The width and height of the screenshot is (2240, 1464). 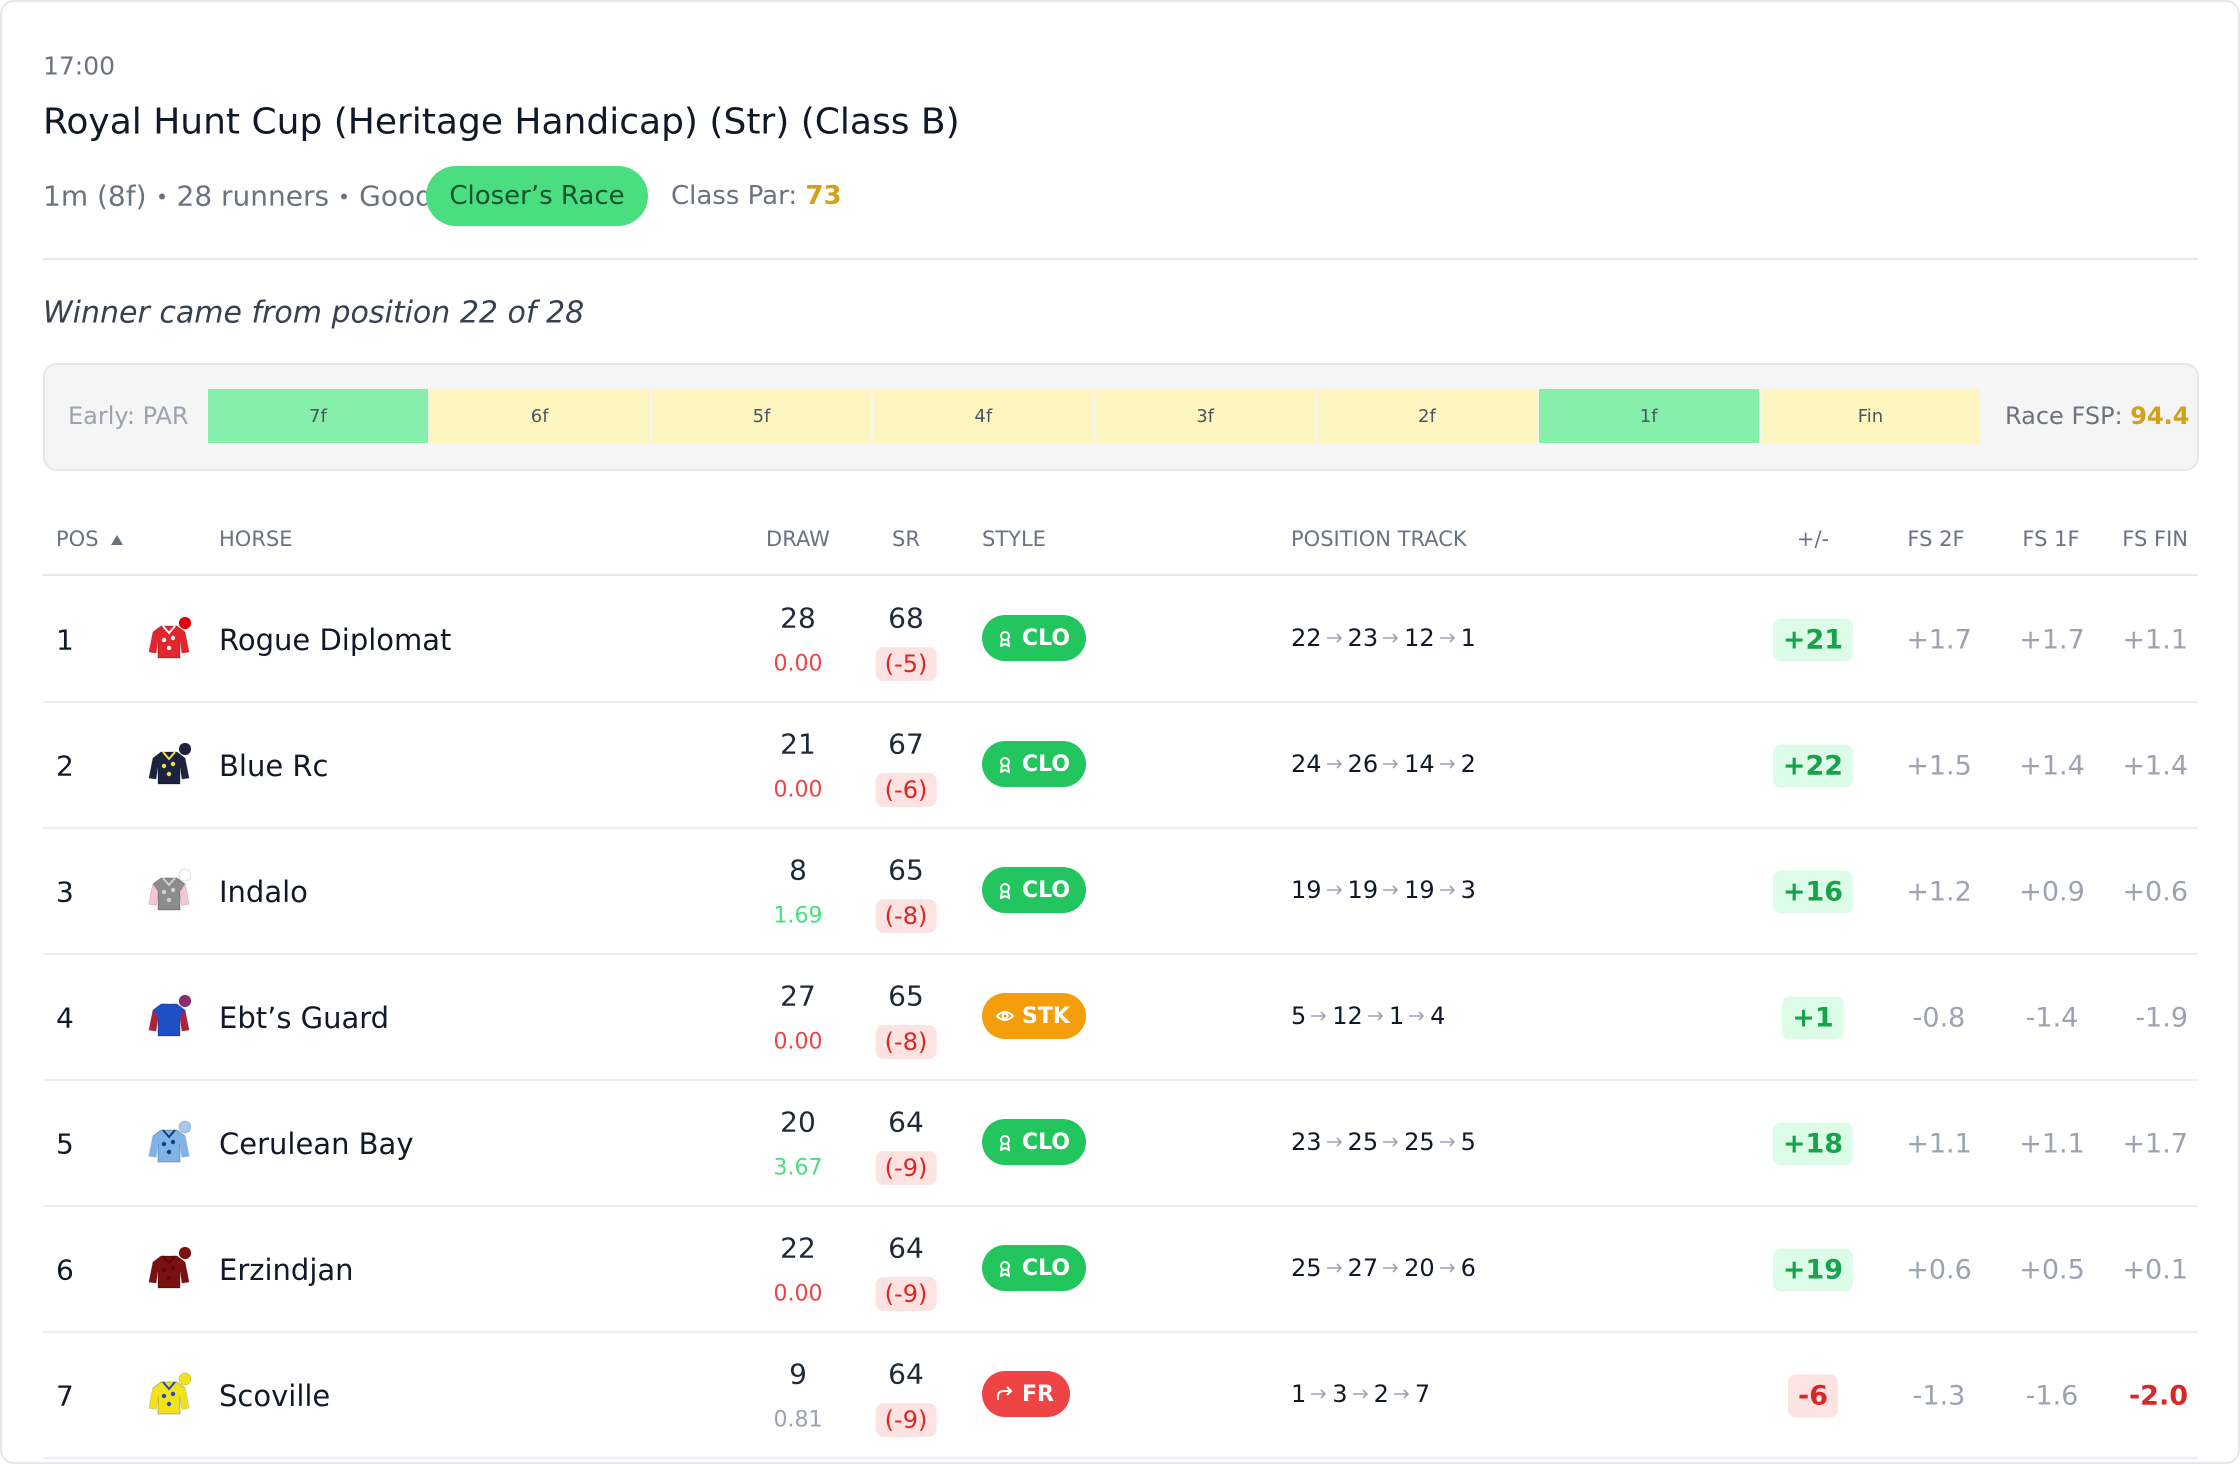 I want to click on track-position: 20, so click(x=1419, y=1268).